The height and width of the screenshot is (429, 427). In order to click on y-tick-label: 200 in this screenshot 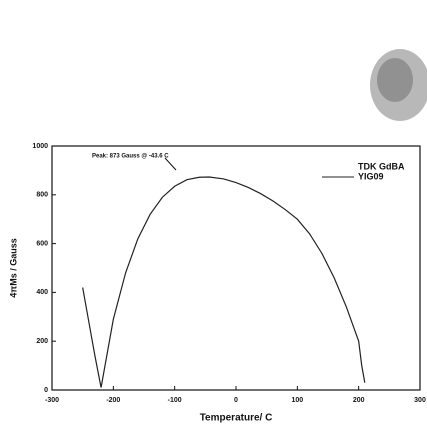, I will do `click(42, 341)`.